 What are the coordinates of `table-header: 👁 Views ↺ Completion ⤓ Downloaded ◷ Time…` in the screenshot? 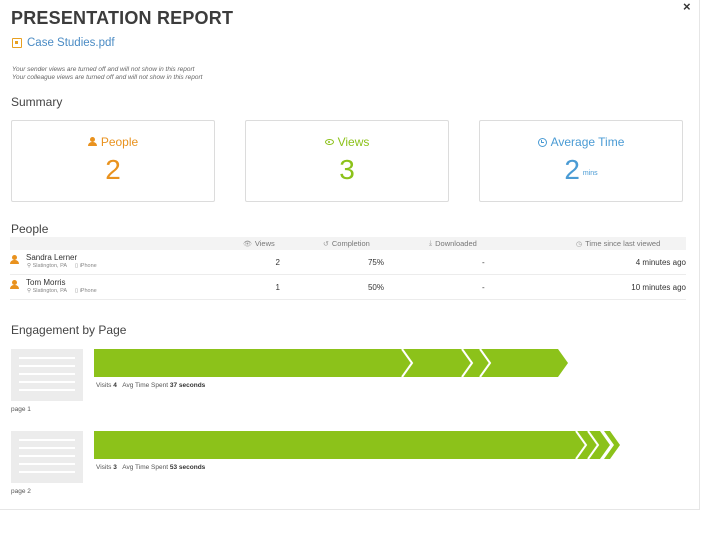 It's located at (348, 243).